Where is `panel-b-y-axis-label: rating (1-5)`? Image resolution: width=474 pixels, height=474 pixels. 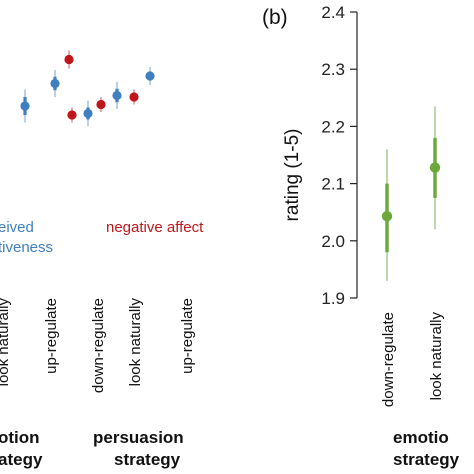
panel-b-y-axis-label: rating (1-5) is located at coordinates (292, 175).